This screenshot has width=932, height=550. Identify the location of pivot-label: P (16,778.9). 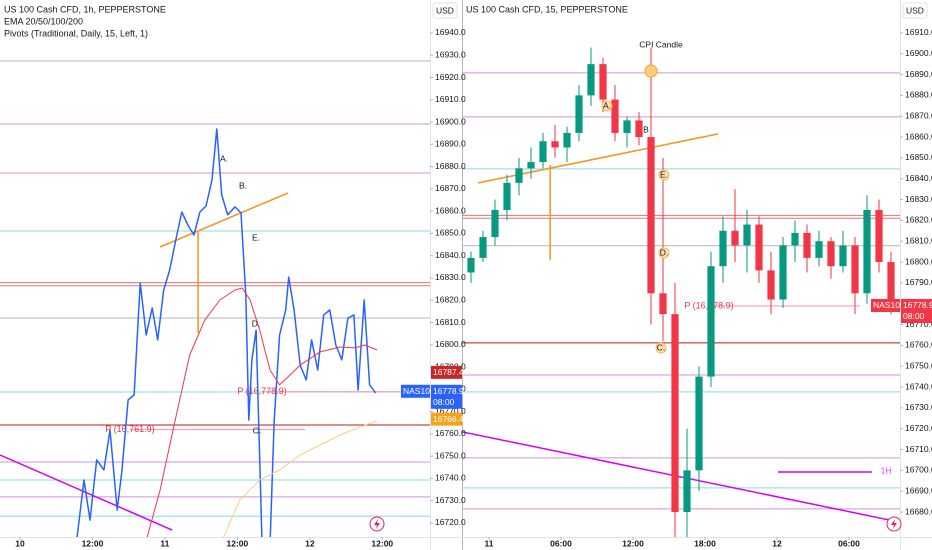
(261, 391).